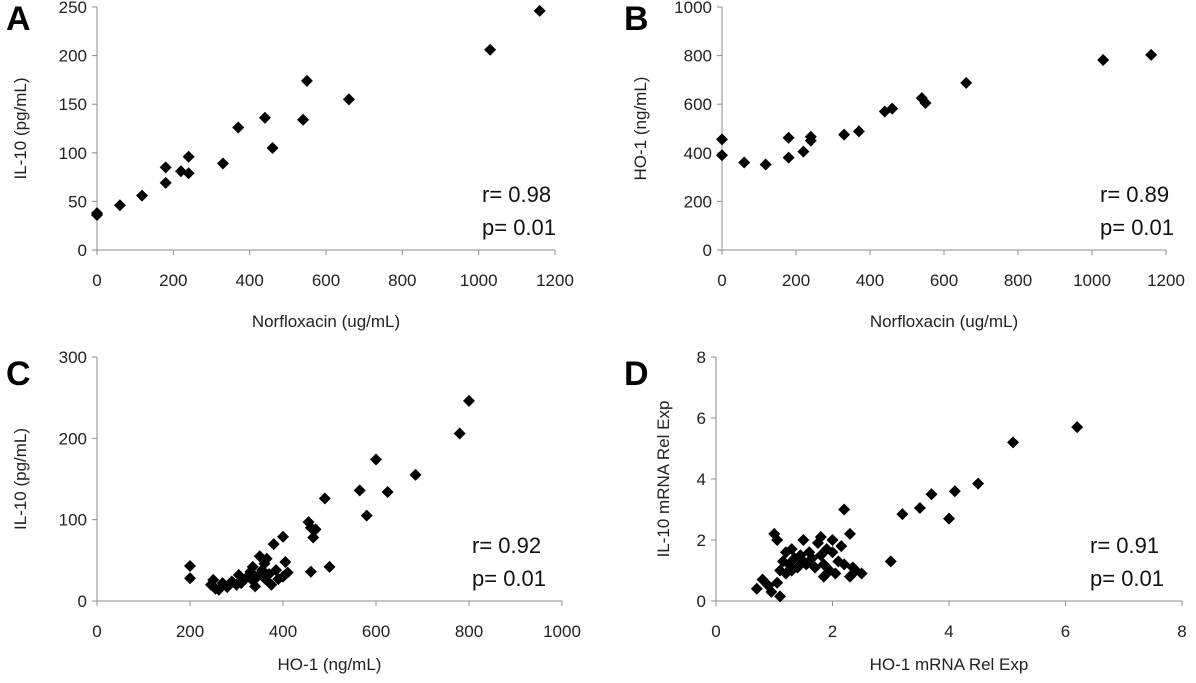 This screenshot has height=683, width=1196. What do you see at coordinates (701, 479) in the screenshot?
I see `y-tick-label: 4` at bounding box center [701, 479].